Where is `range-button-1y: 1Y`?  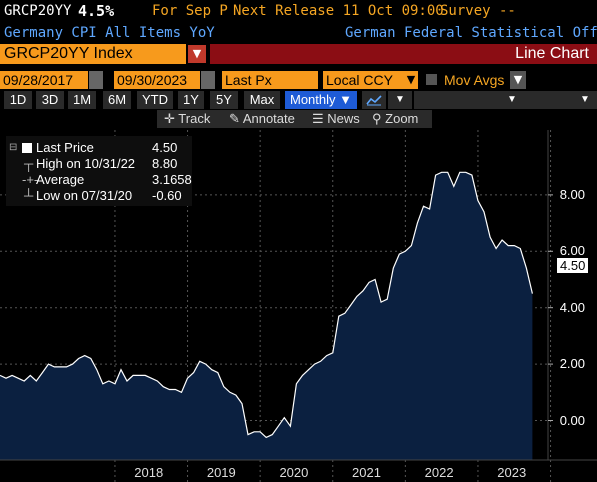 range-button-1y: 1Y is located at coordinates (191, 100).